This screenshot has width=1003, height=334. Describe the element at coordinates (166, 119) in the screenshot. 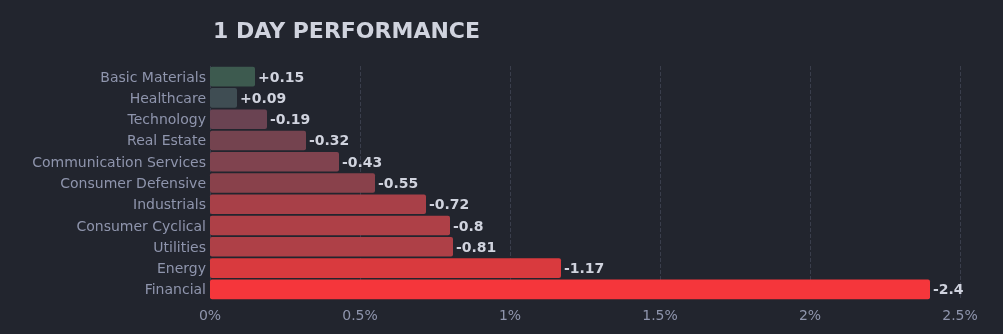

I see `y-tick-label: Technology` at that location.